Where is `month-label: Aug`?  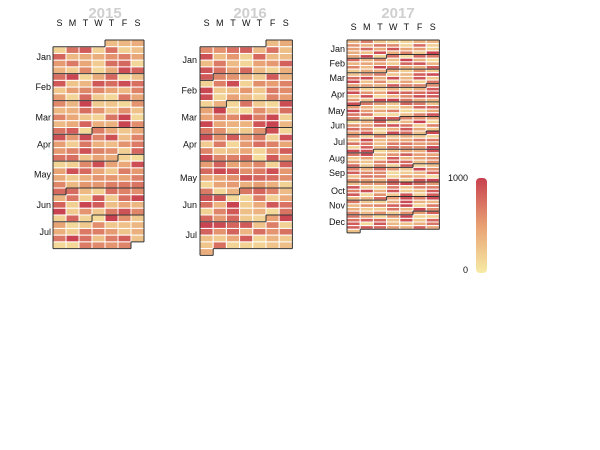 month-label: Aug is located at coordinates (337, 158).